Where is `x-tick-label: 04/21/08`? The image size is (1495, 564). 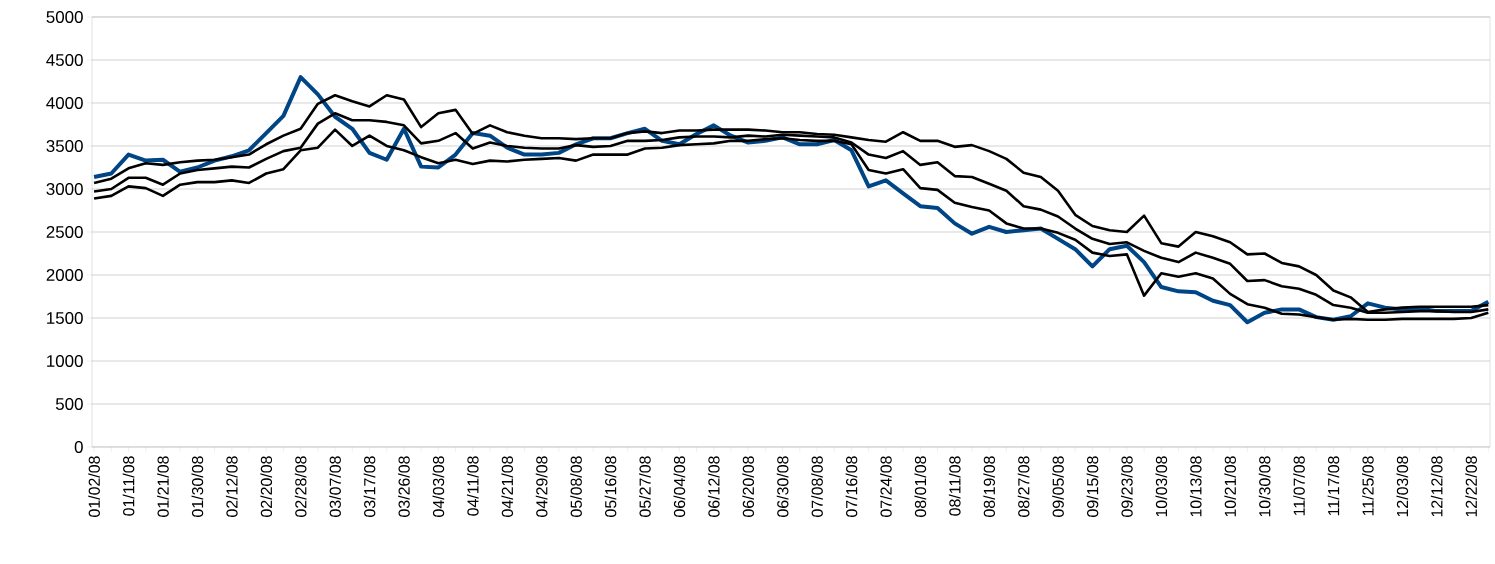
x-tick-label: 04/21/08 is located at coordinates (507, 486).